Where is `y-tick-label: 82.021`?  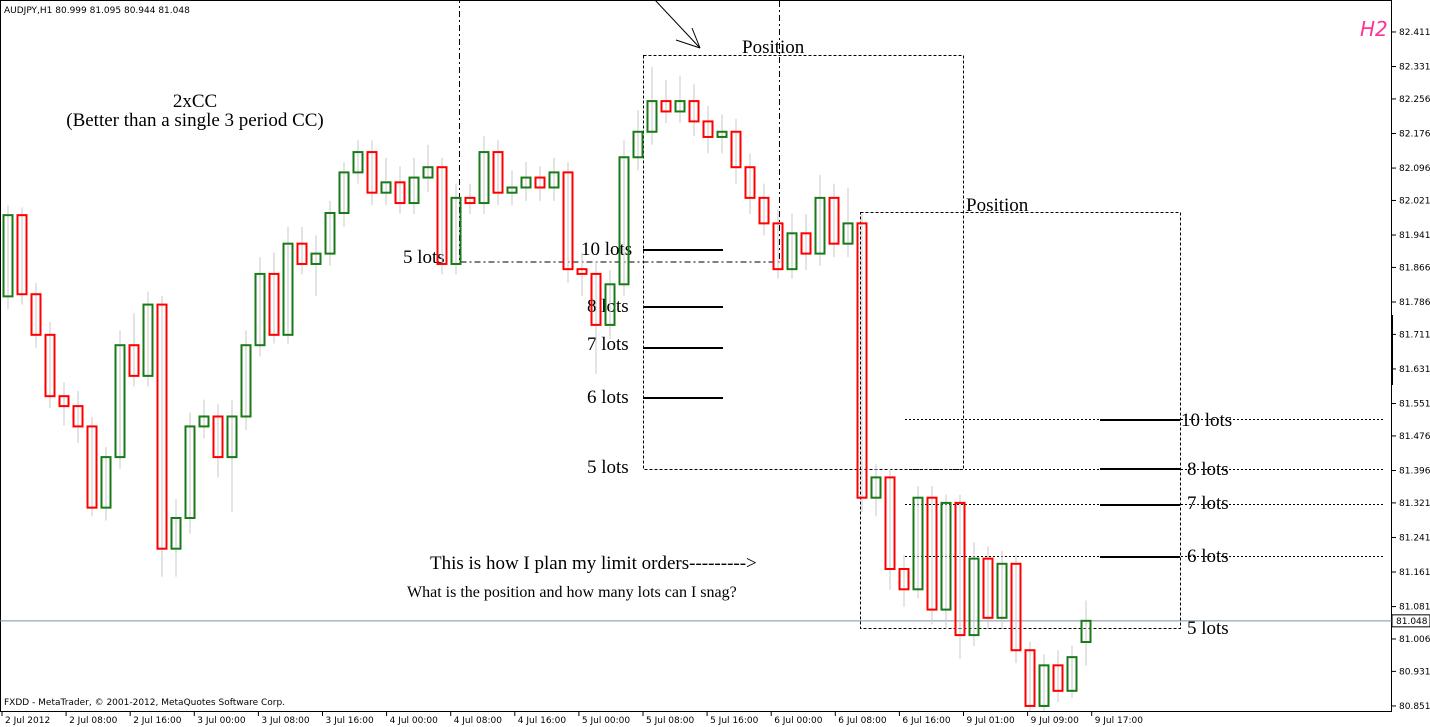 y-tick-label: 82.021 is located at coordinates (1414, 201).